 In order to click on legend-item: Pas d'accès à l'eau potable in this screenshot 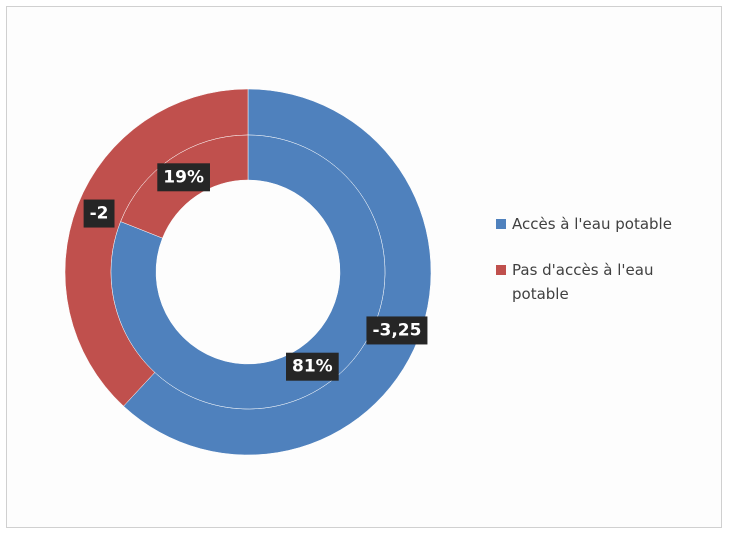, I will do `click(606, 282)`.